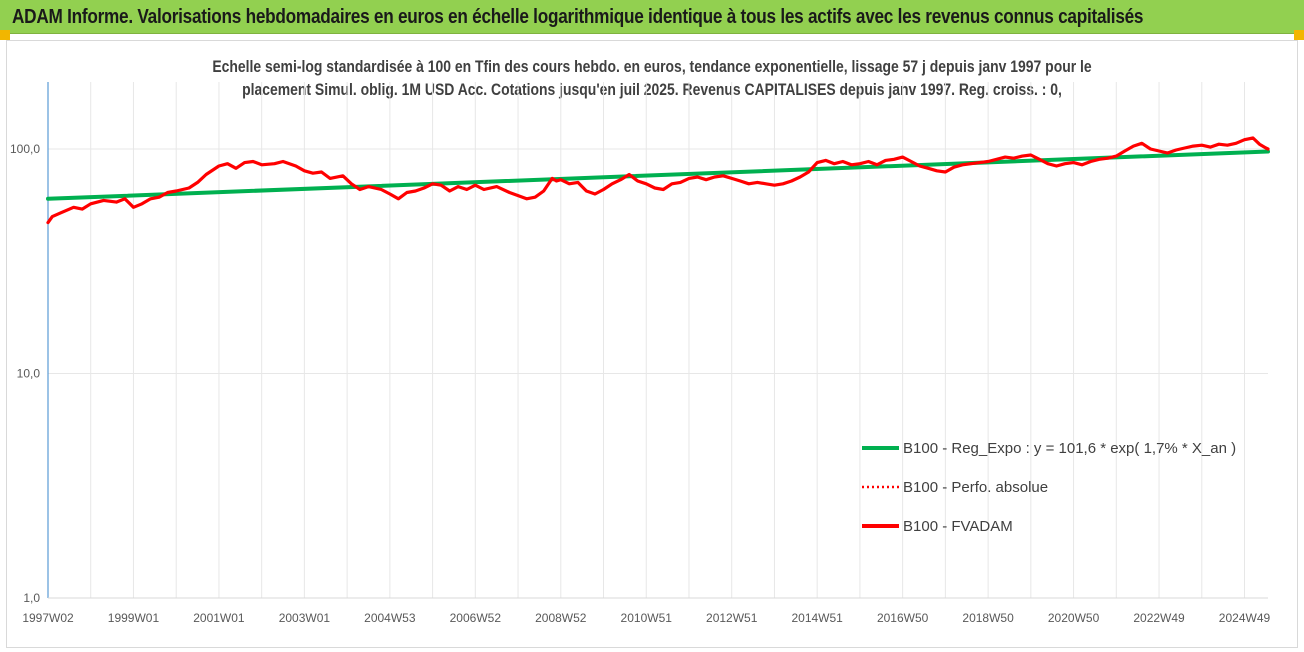 The height and width of the screenshot is (652, 1304). Describe the element at coordinates (31, 598) in the screenshot. I see `y-tick-label: 1,0` at that location.